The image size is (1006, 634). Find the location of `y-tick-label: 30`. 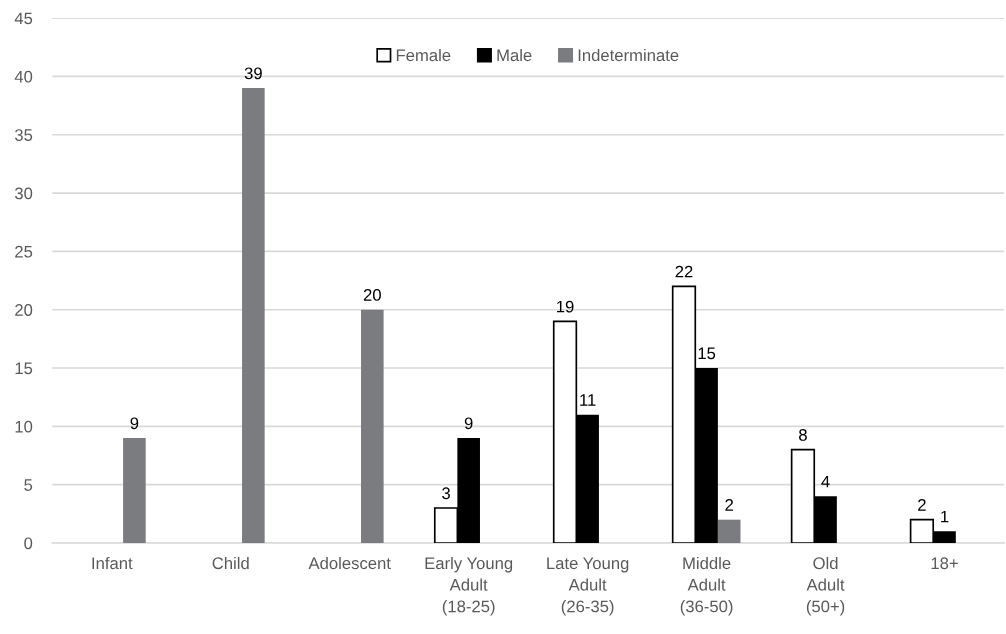

y-tick-label: 30 is located at coordinates (23, 193).